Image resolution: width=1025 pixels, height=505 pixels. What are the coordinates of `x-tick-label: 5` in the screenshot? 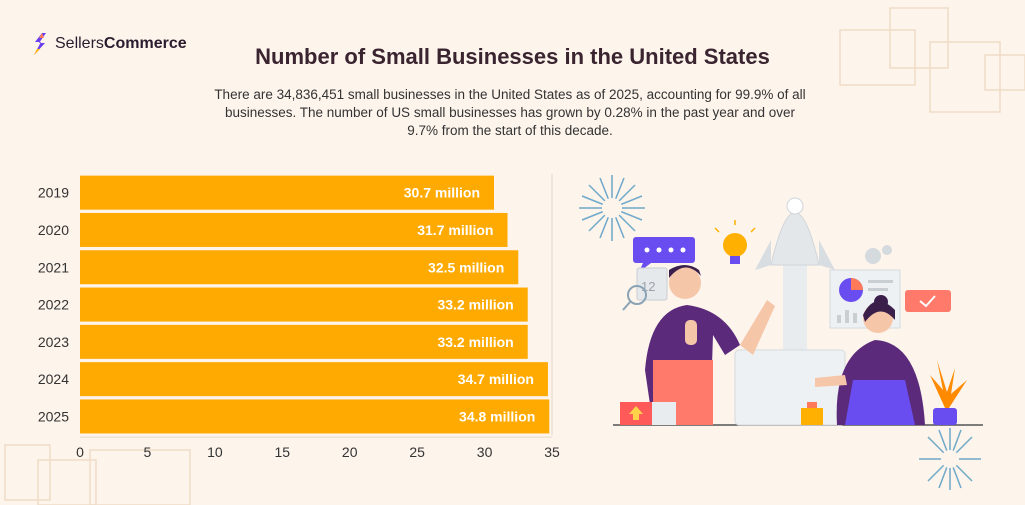 It's located at (148, 452).